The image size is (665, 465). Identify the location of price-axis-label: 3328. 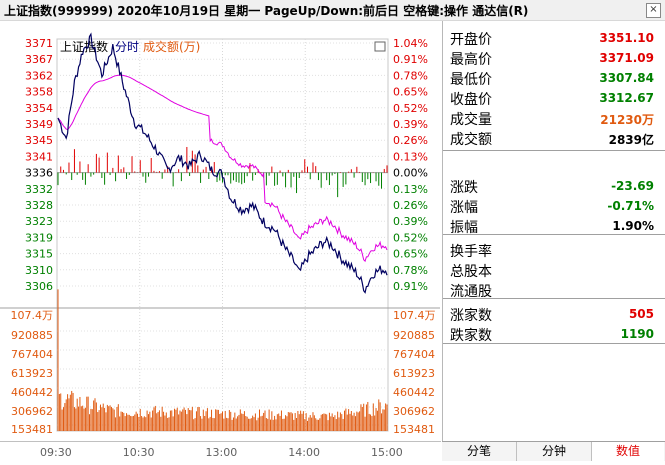
(39, 205).